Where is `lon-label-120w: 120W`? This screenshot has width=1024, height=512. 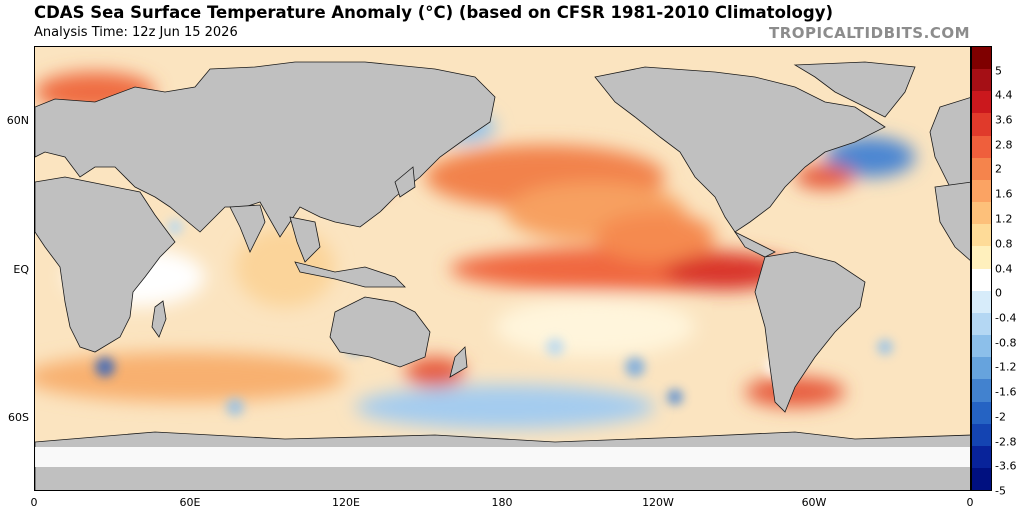
lon-label-120w: 120W is located at coordinates (658, 502).